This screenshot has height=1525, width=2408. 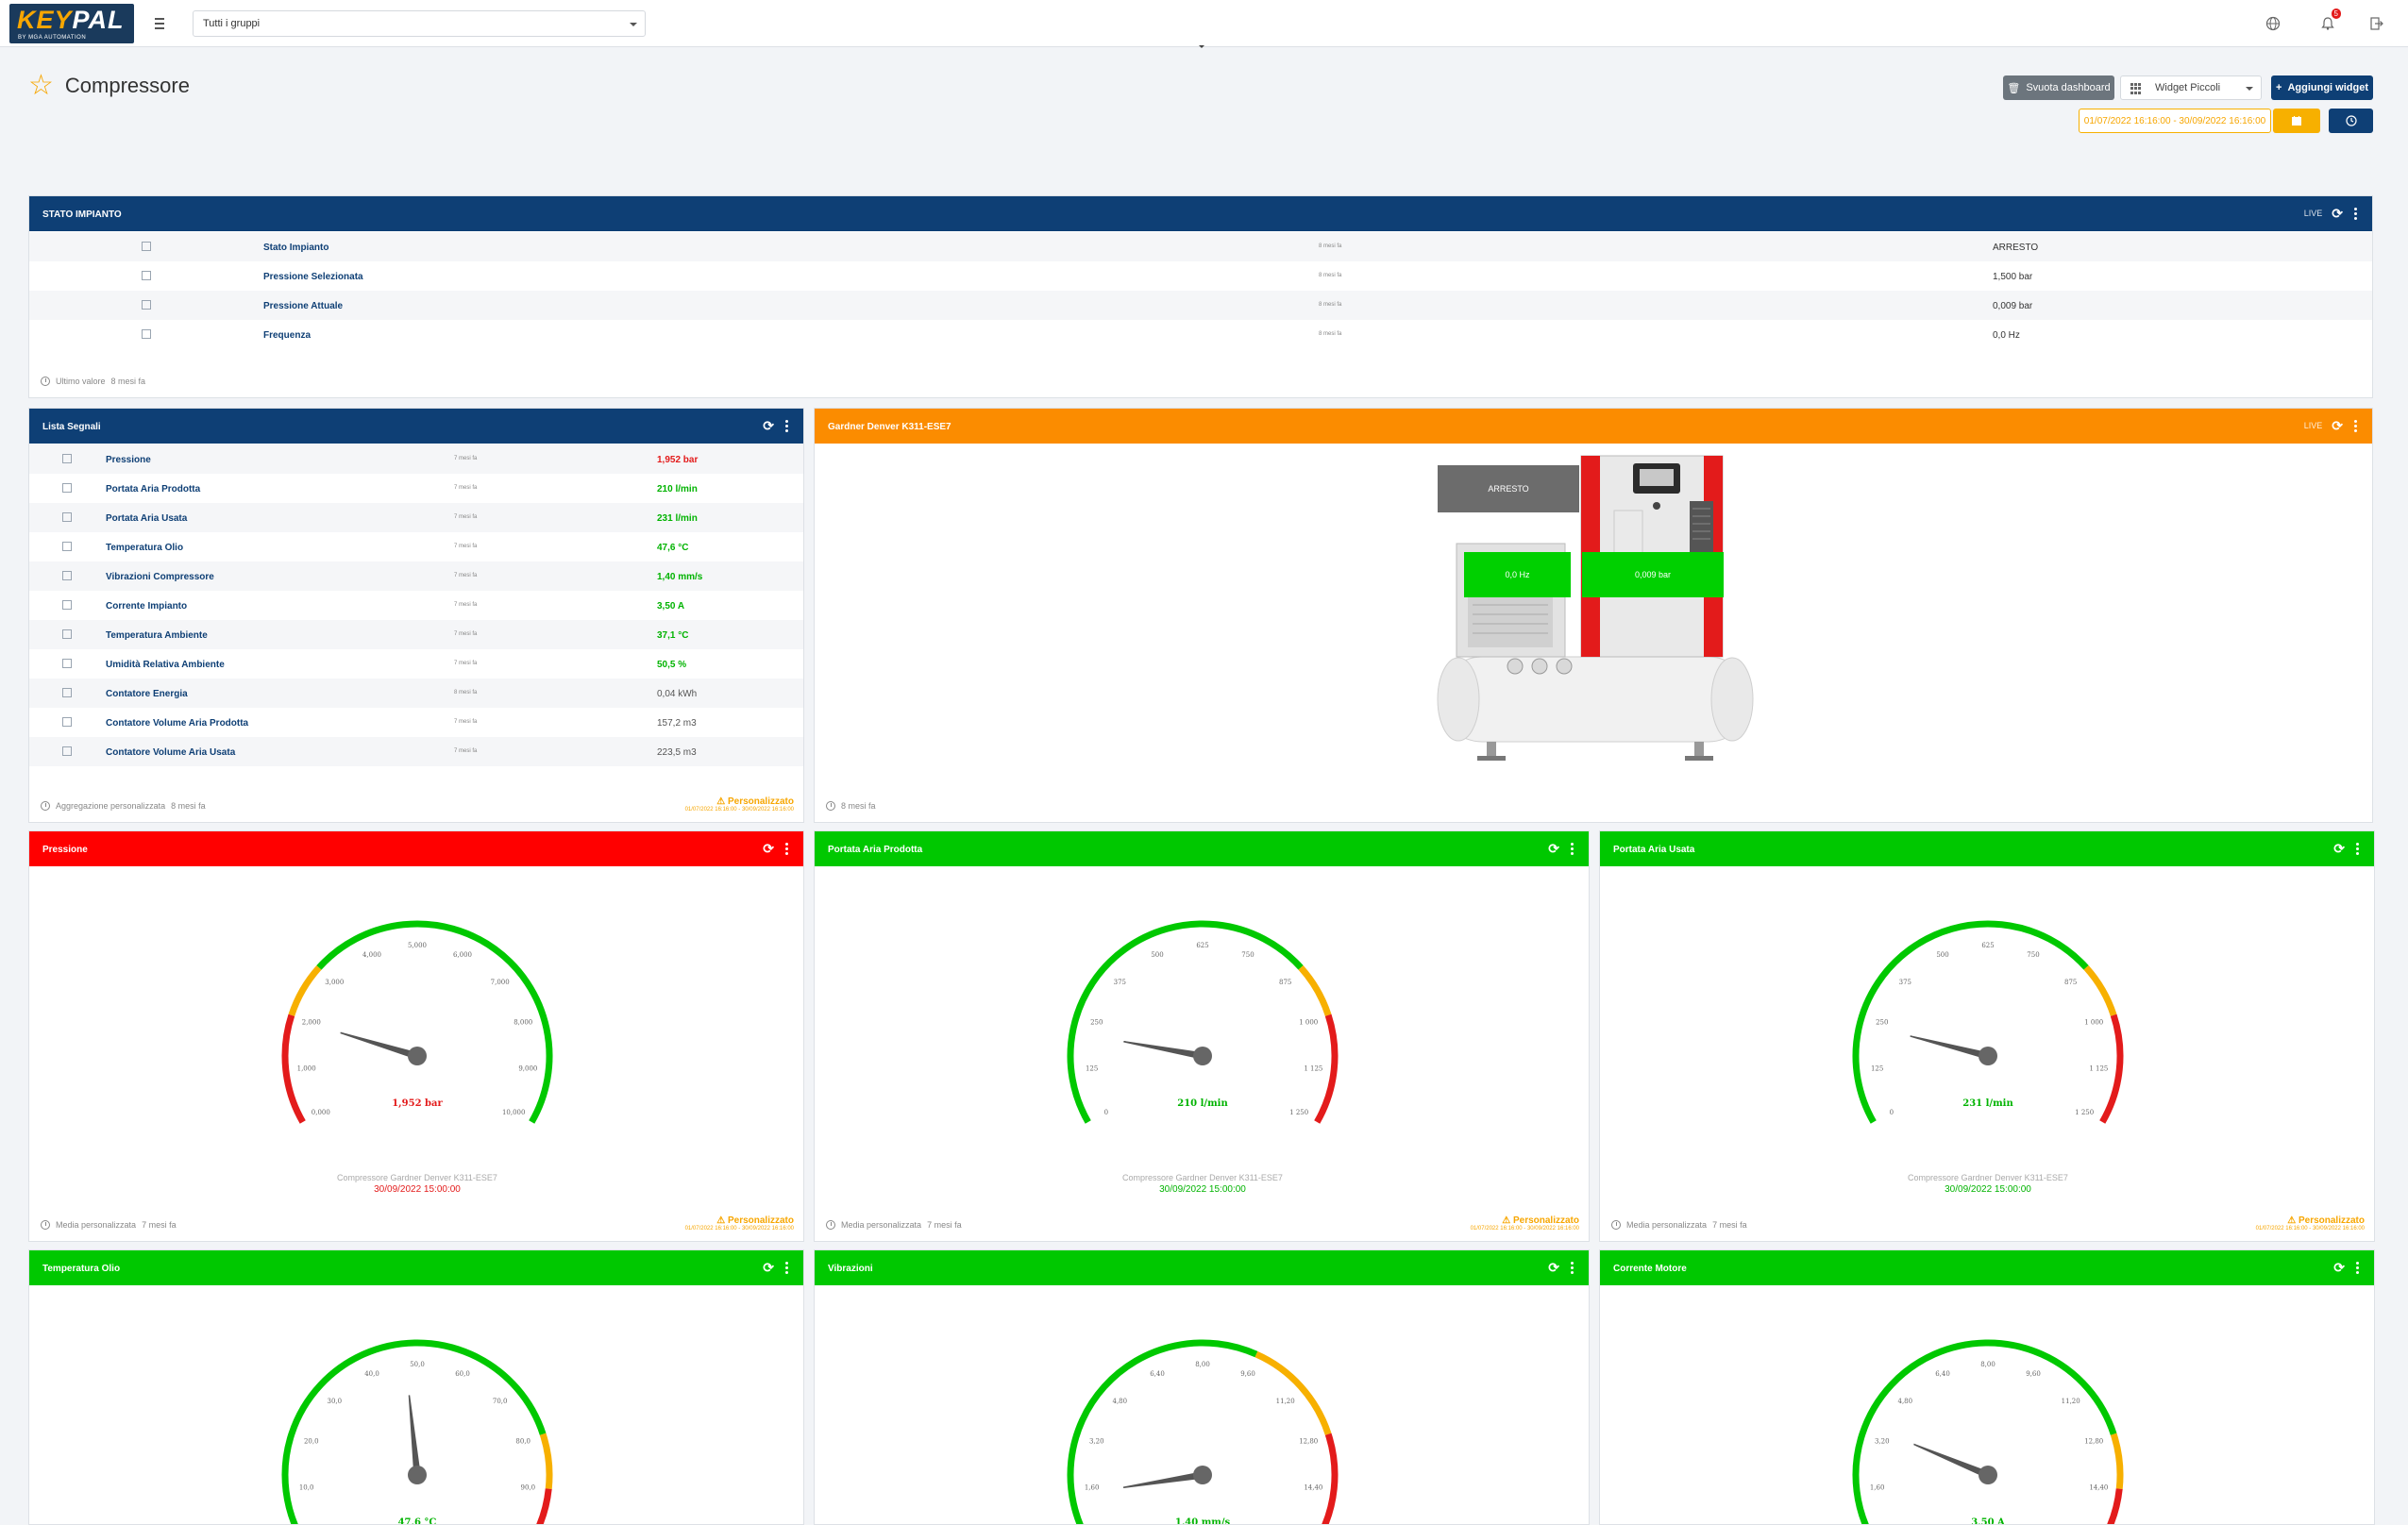 What do you see at coordinates (416, 605) in the screenshot?
I see `signal-row: Corrente Impianto 7 mesi fa 3,50 A` at bounding box center [416, 605].